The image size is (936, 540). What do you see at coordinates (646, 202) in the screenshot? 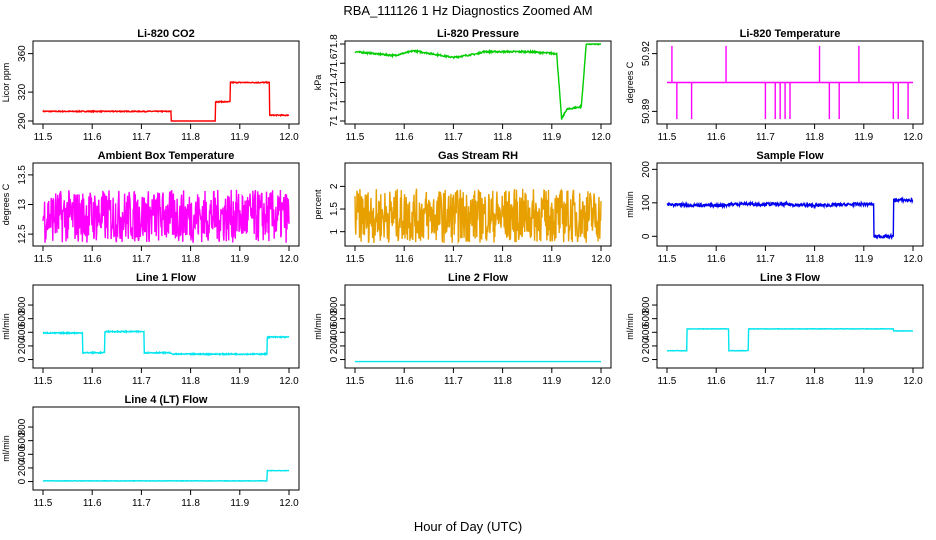
I see `y-tick-label: 100` at bounding box center [646, 202].